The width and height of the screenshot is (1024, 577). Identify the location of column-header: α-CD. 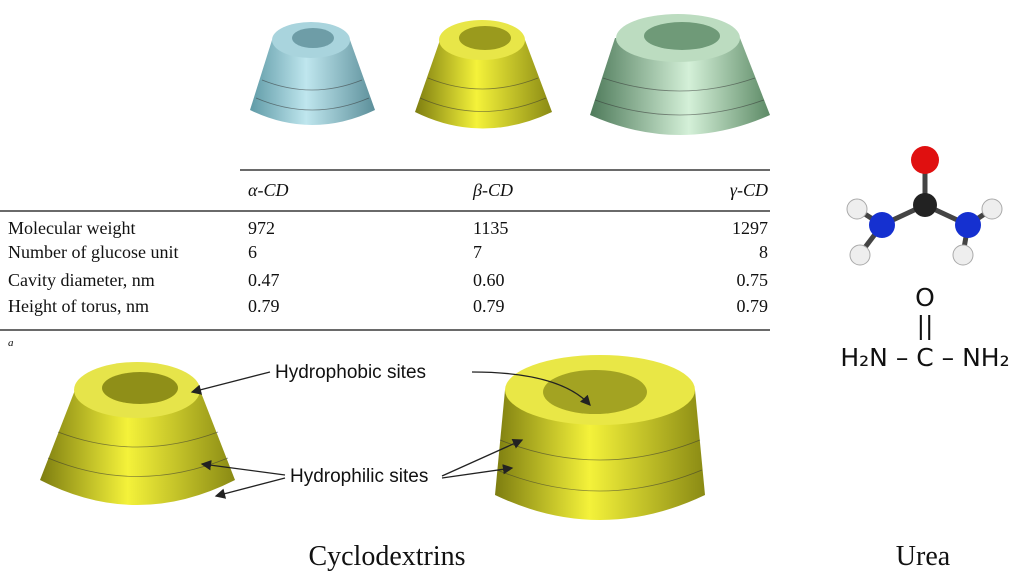
(268, 190).